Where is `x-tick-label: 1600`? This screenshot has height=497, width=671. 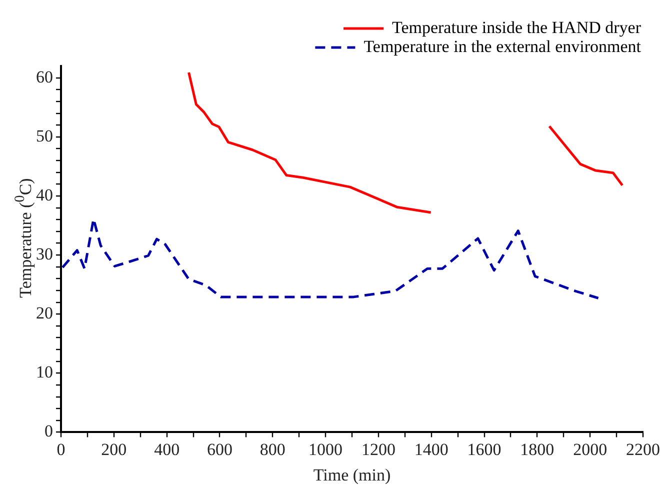
x-tick-label: 1600 is located at coordinates (484, 449).